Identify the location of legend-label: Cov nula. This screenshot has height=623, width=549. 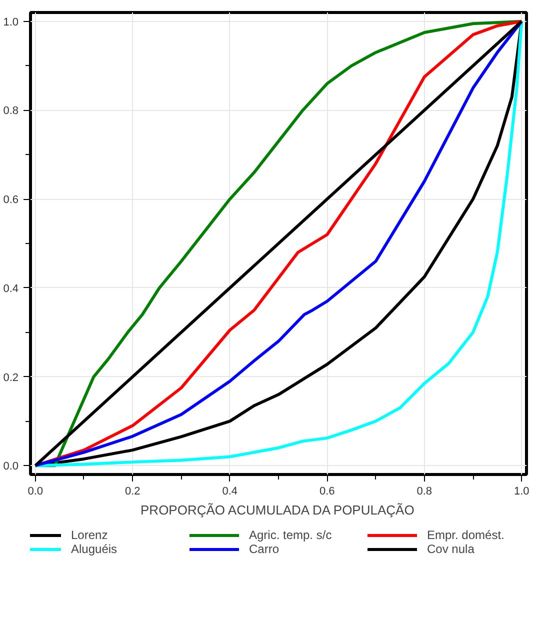
(451, 549).